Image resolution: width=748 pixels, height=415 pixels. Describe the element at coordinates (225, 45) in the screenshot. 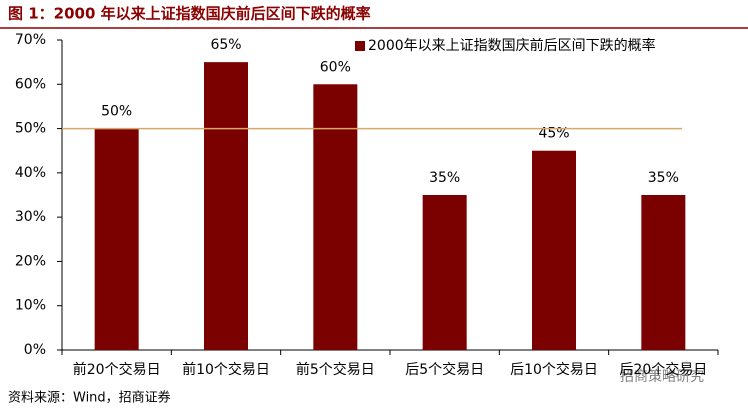

I see `value-label: 65%` at that location.